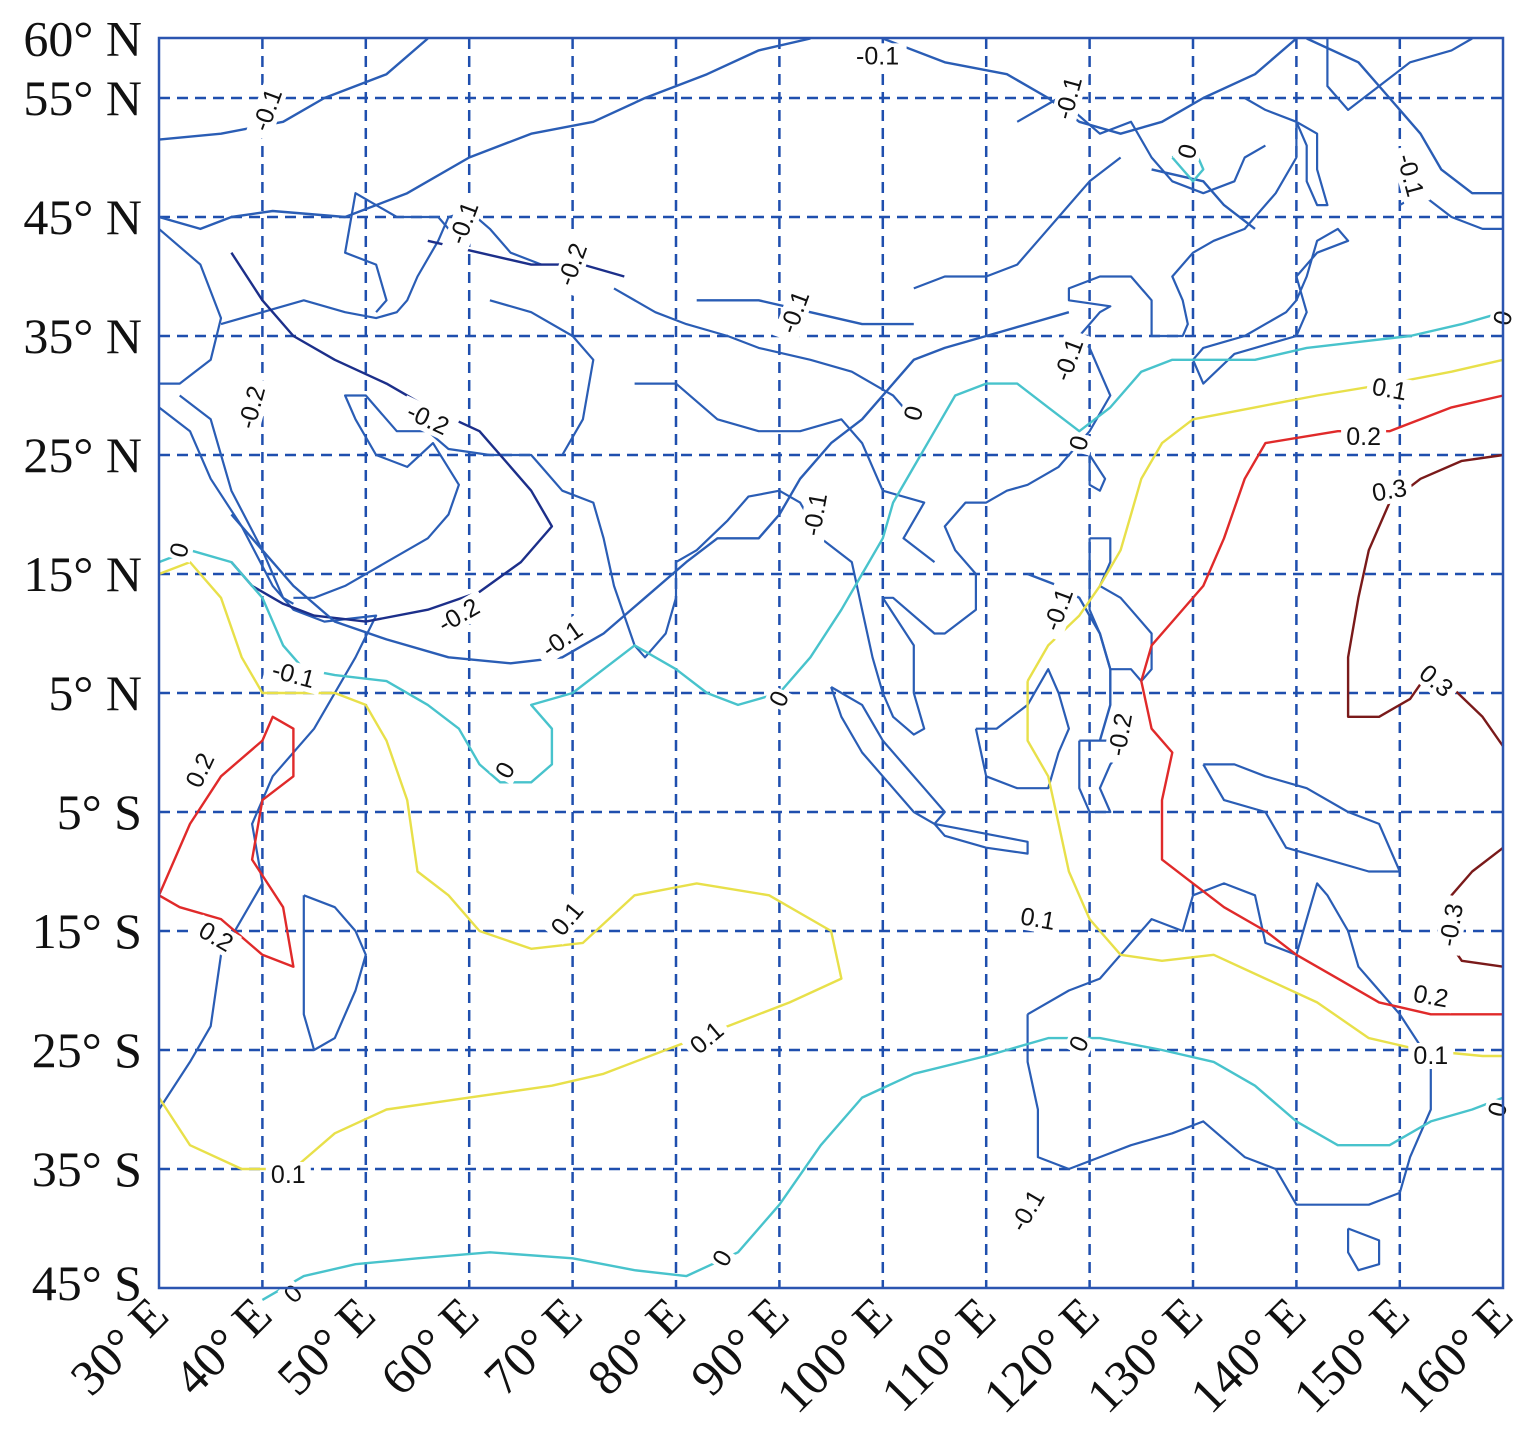 The image size is (1536, 1456). What do you see at coordinates (82, 574) in the screenshot?
I see `latitude-tick-label: 15° N` at bounding box center [82, 574].